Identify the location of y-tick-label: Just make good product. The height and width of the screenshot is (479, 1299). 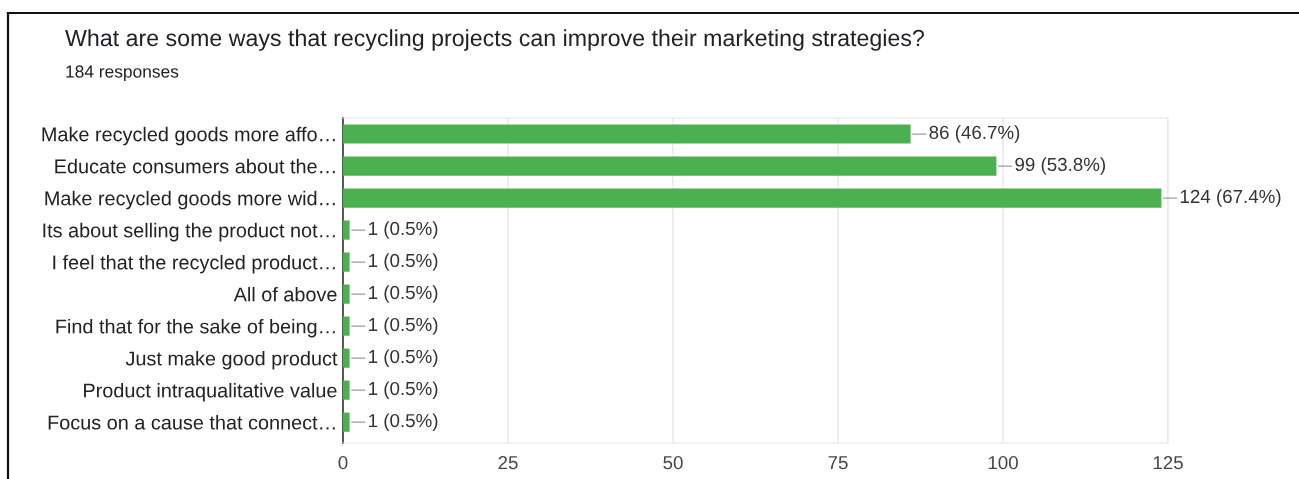
(231, 360).